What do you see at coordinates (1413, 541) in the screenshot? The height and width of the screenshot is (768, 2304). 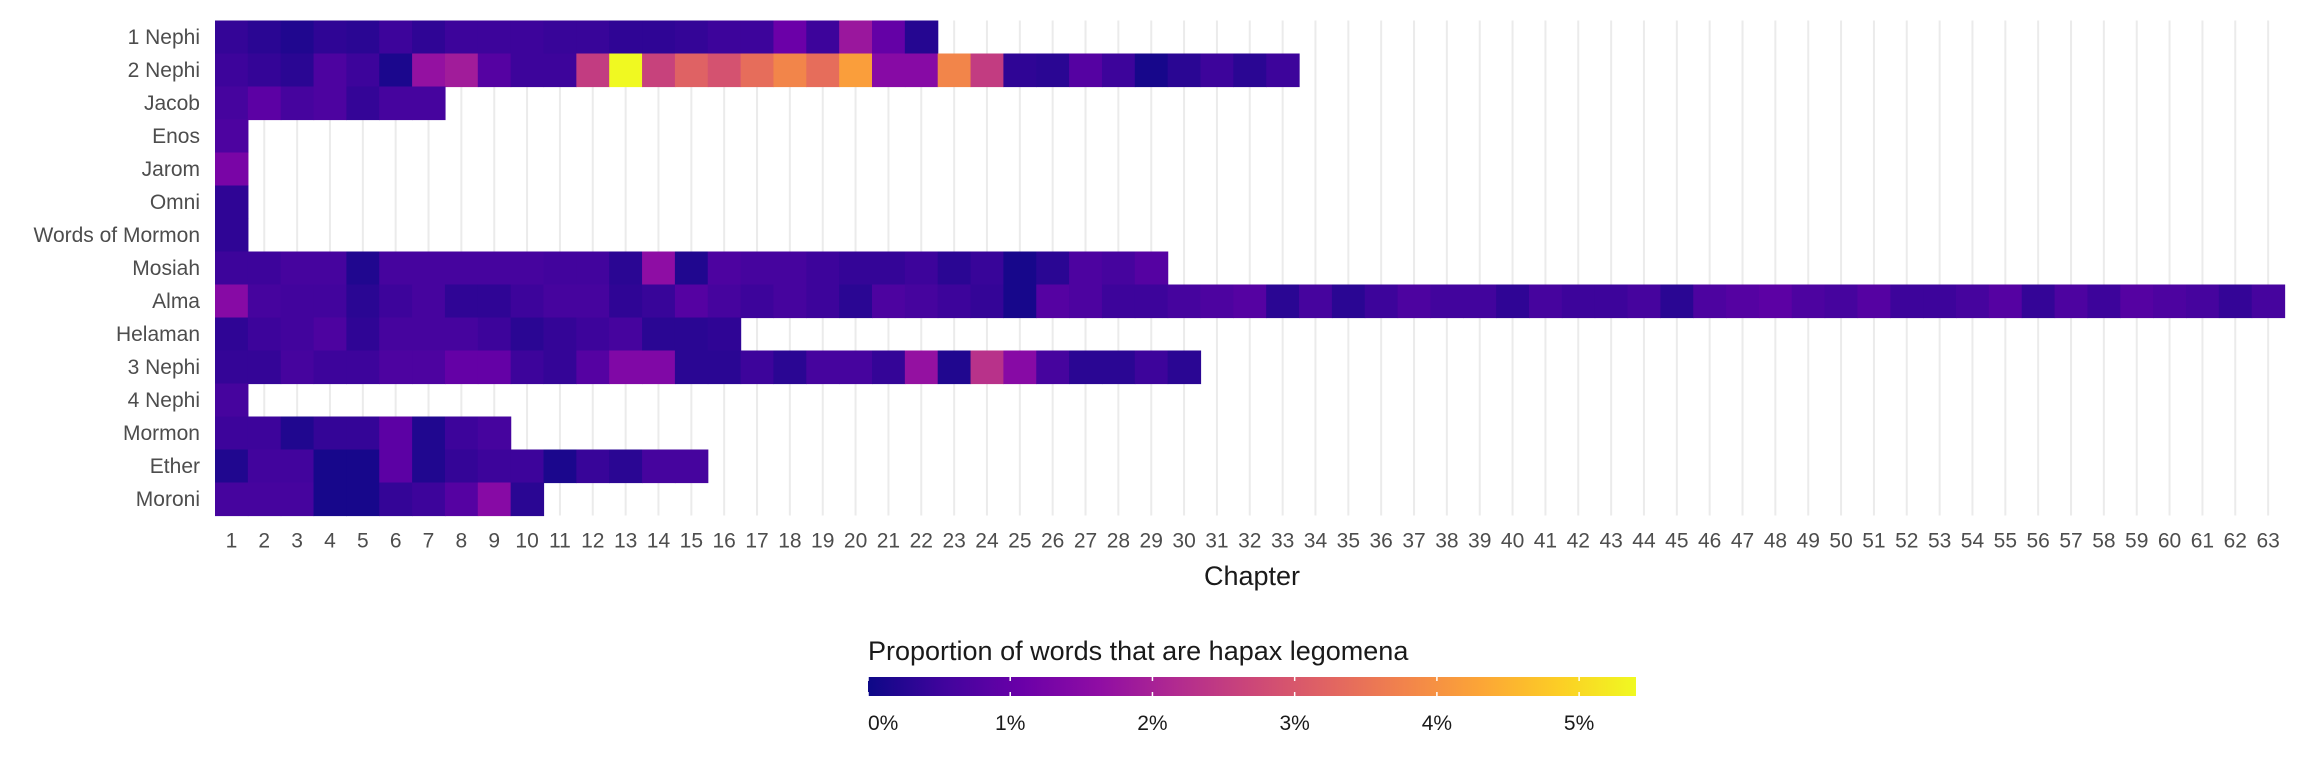 I see `x-tick-label: 37` at bounding box center [1413, 541].